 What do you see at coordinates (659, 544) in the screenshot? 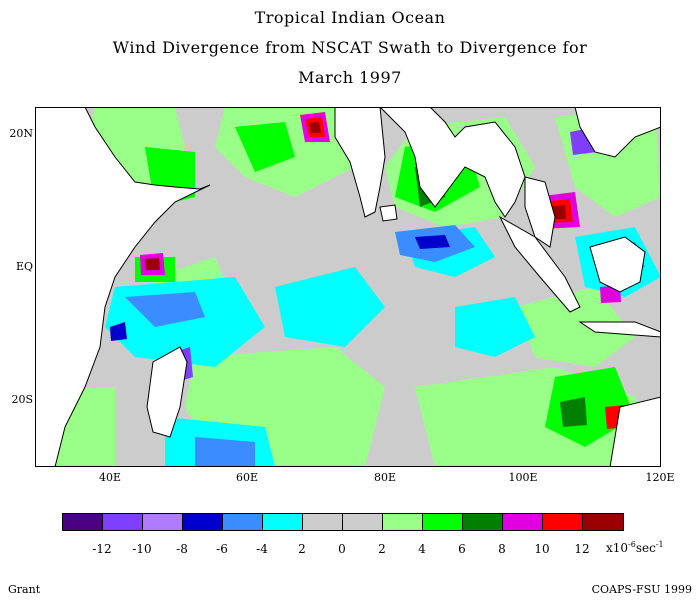
I see `unit-exp-2: -1` at bounding box center [659, 544].